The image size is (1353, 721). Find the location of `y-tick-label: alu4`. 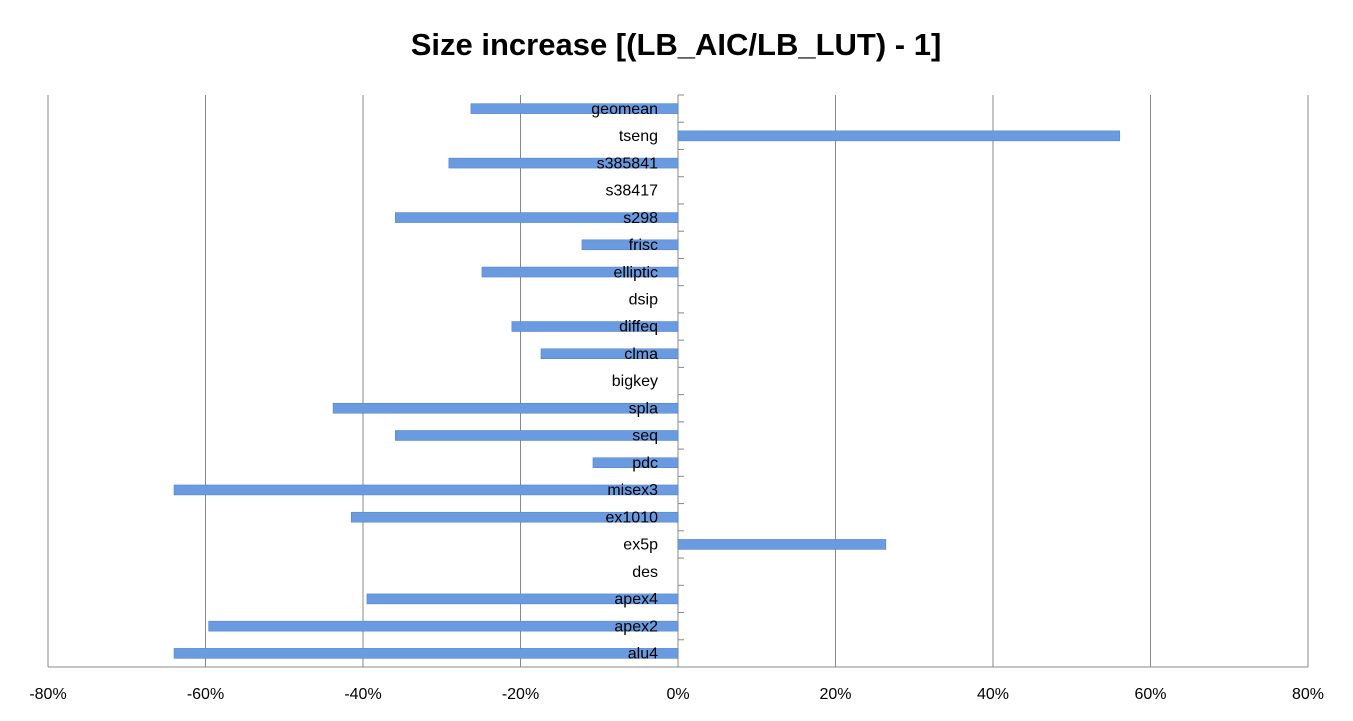

y-tick-label: alu4 is located at coordinates (643, 654).